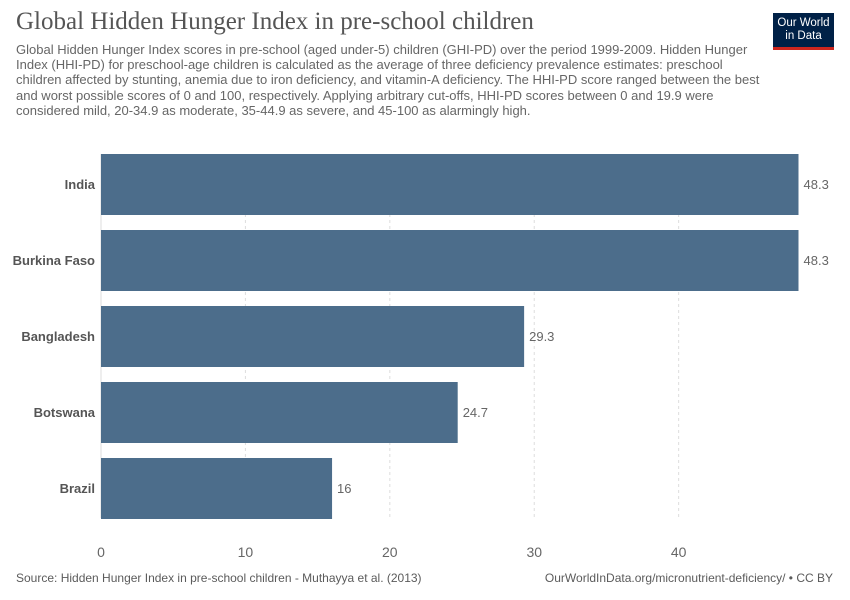 The width and height of the screenshot is (850, 600). Describe the element at coordinates (101, 552) in the screenshot. I see `x-tick-label: 0` at that location.